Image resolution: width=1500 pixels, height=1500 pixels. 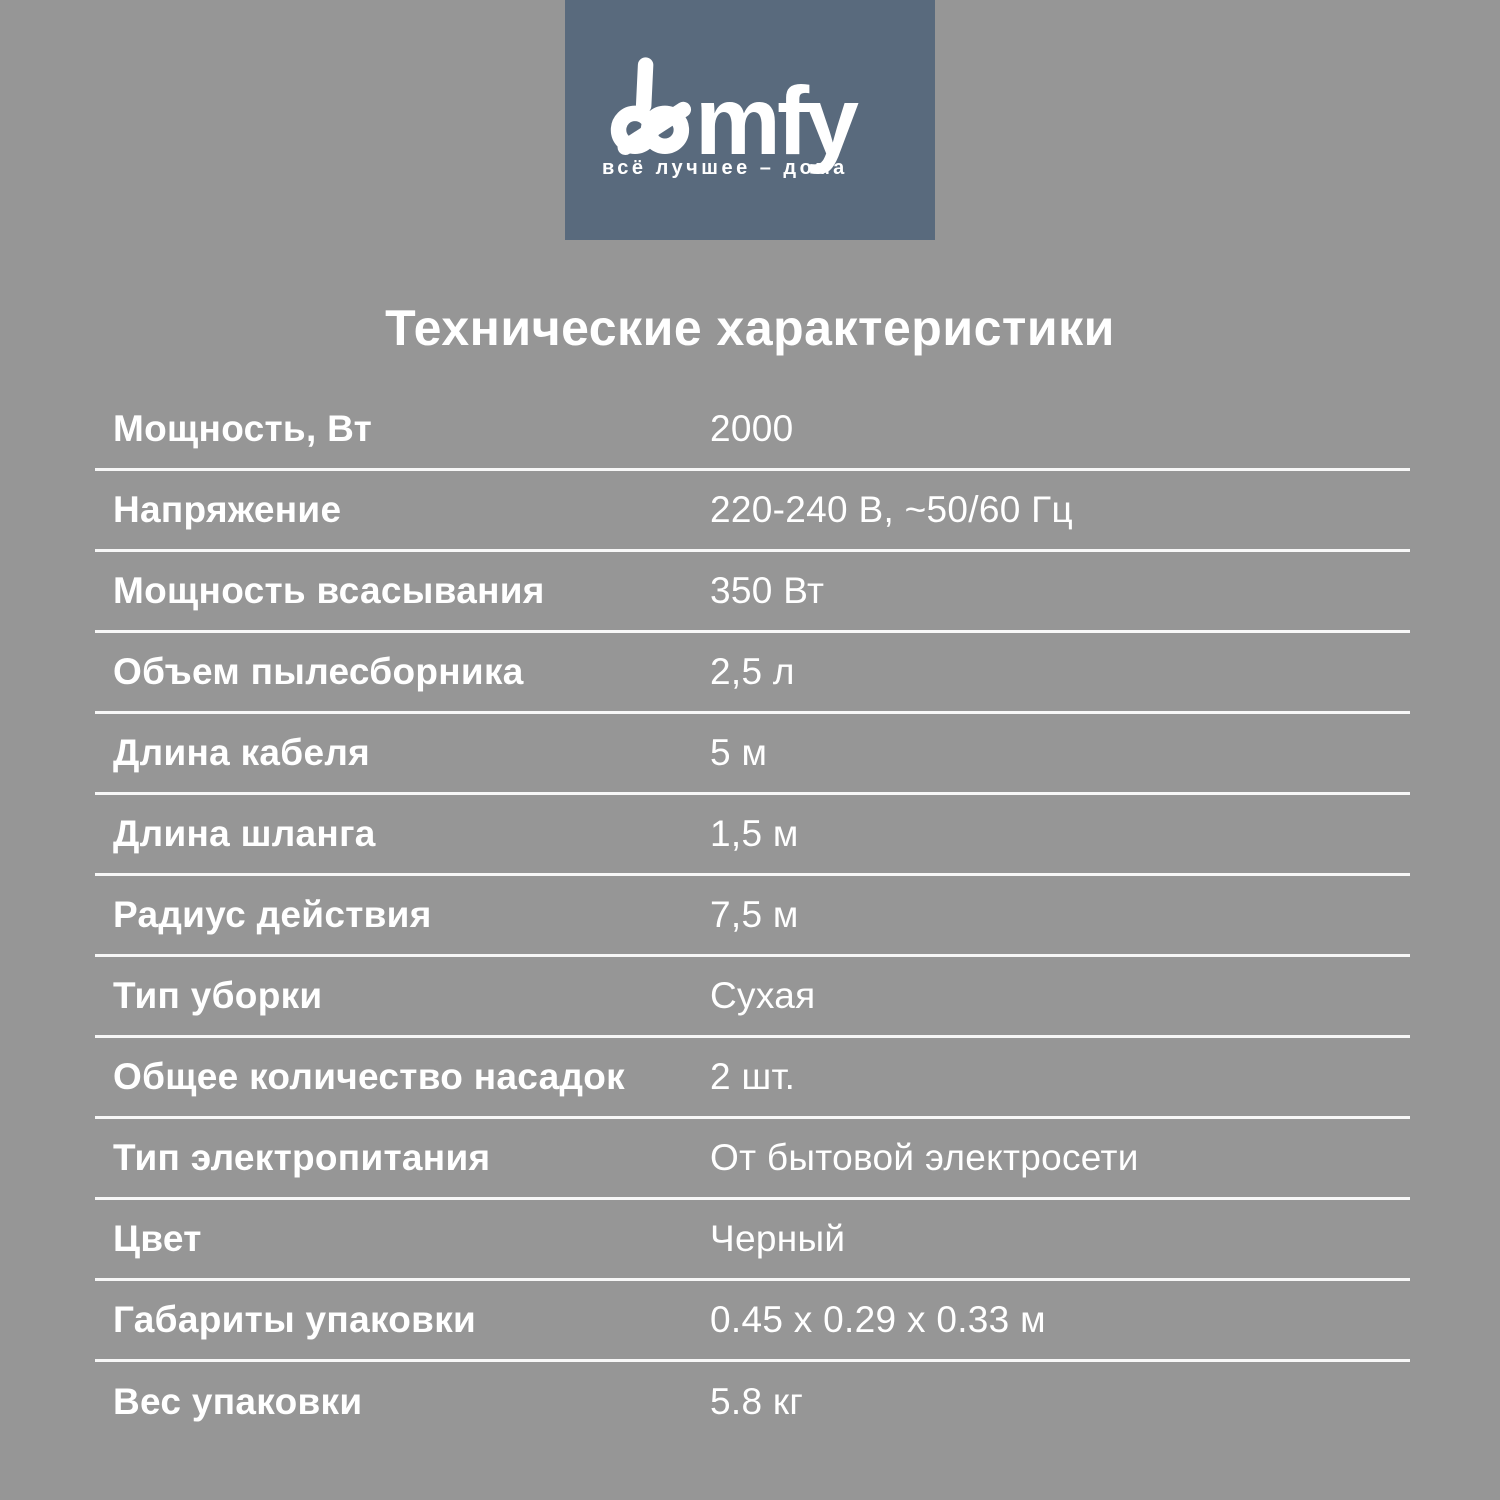 I want to click on row-value: 7,5 м, so click(x=754, y=914).